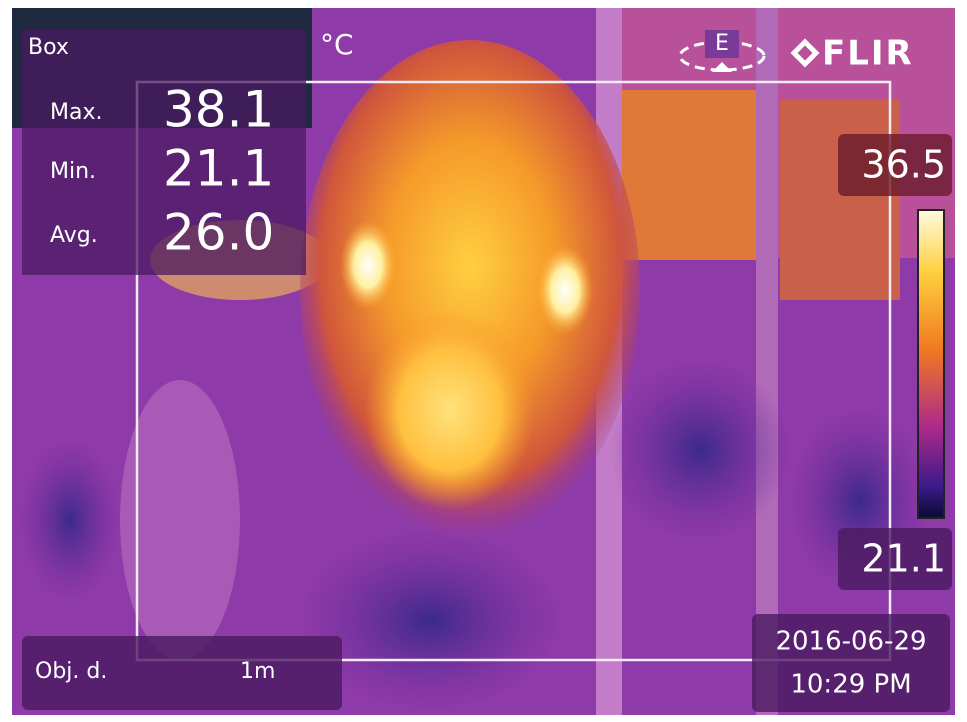 The height and width of the screenshot is (722, 967). What do you see at coordinates (805, 53) in the screenshot?
I see `brand-logo` at bounding box center [805, 53].